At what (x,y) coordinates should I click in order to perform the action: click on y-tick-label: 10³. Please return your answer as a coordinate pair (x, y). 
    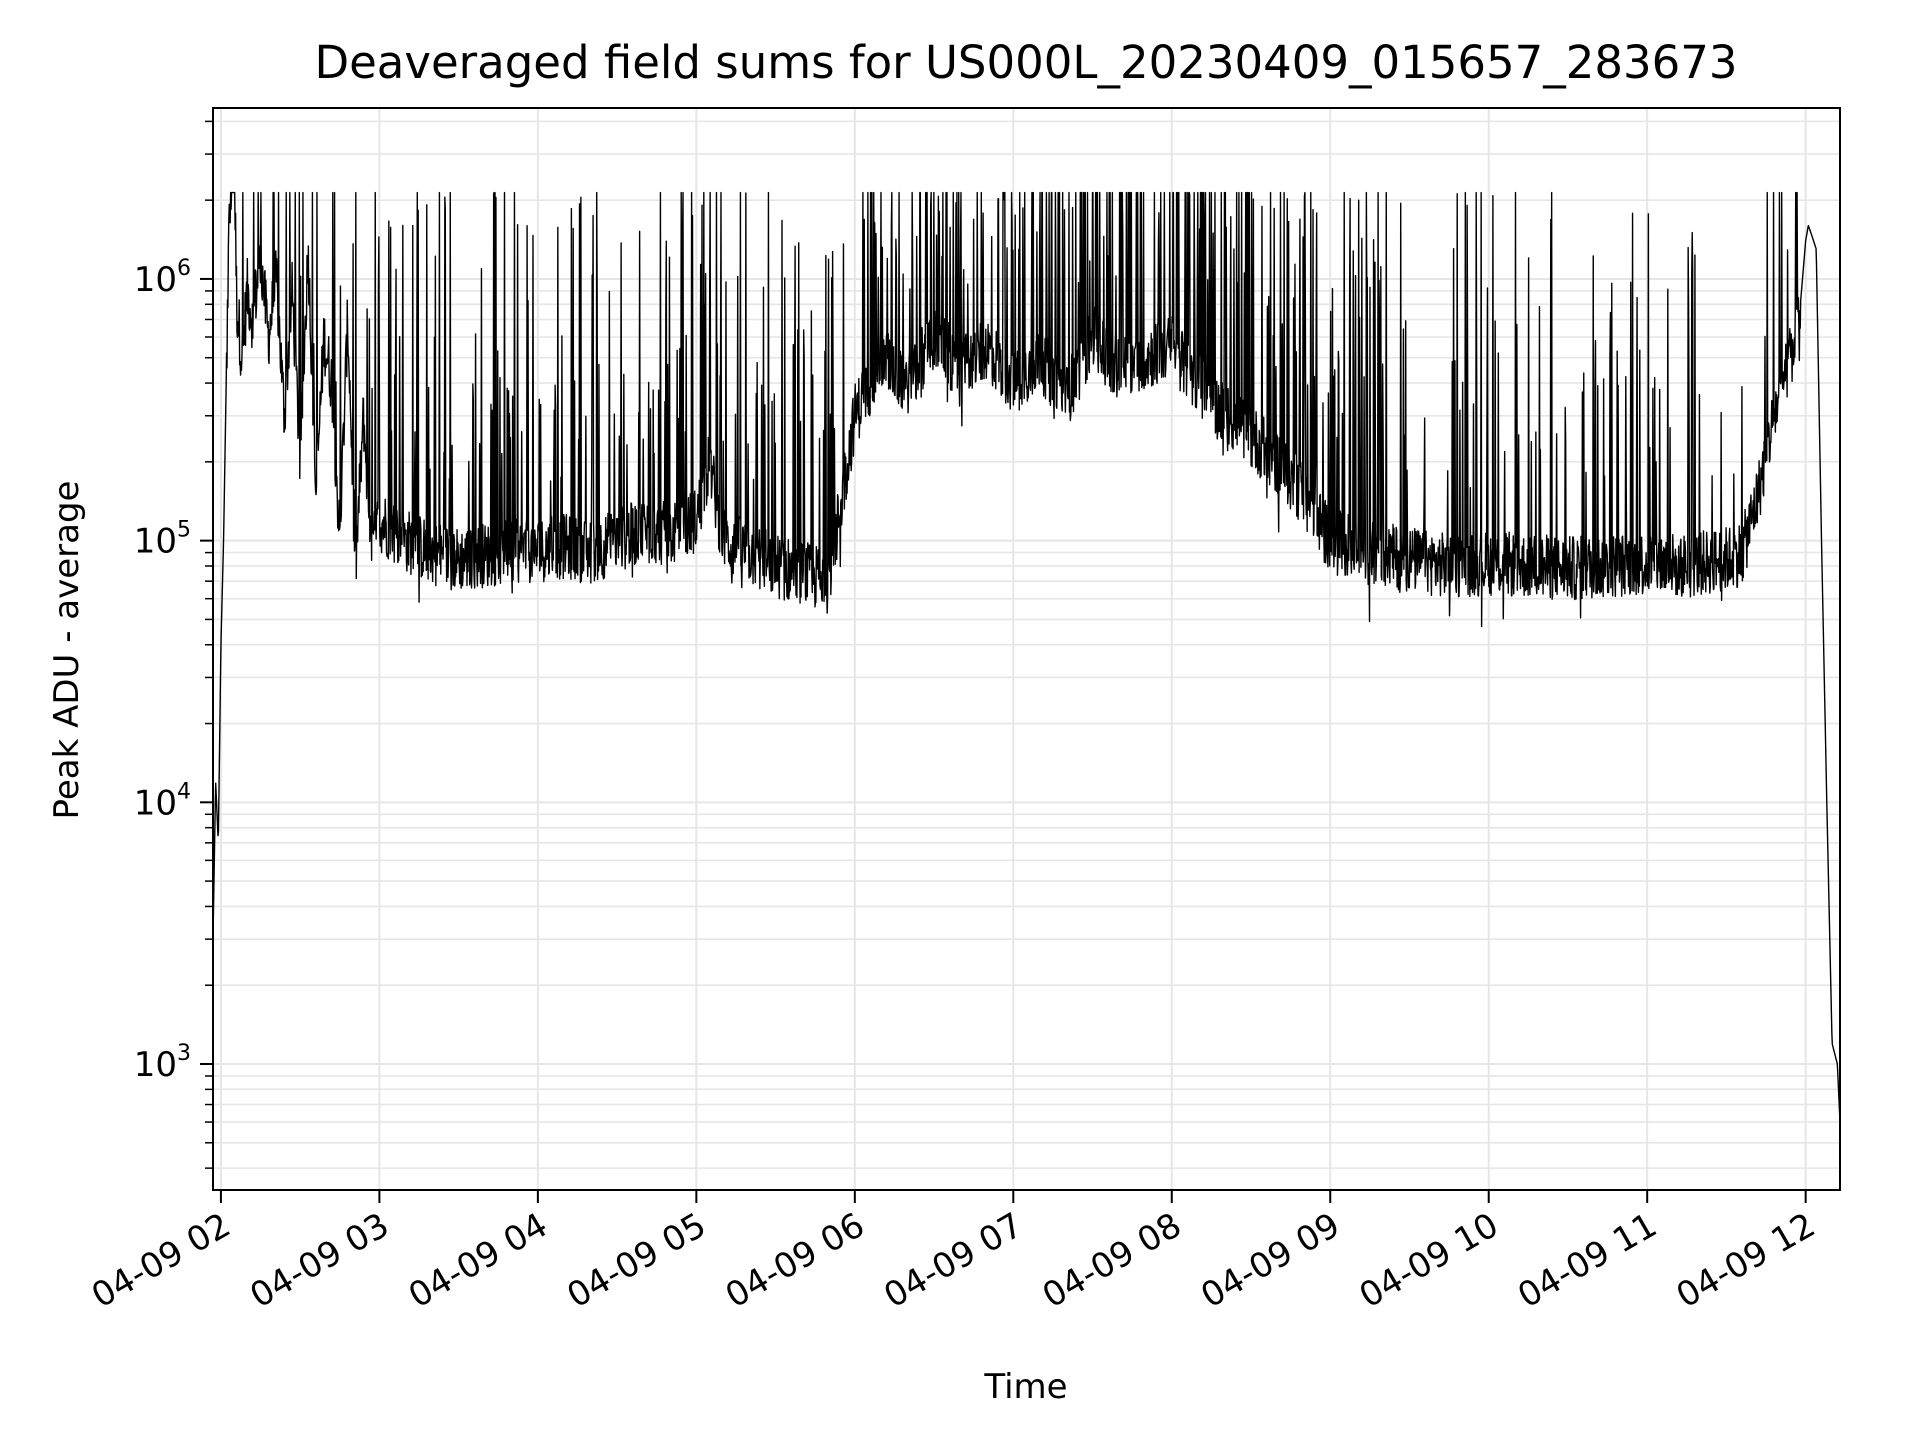
    Looking at the image, I should click on (162, 1063).